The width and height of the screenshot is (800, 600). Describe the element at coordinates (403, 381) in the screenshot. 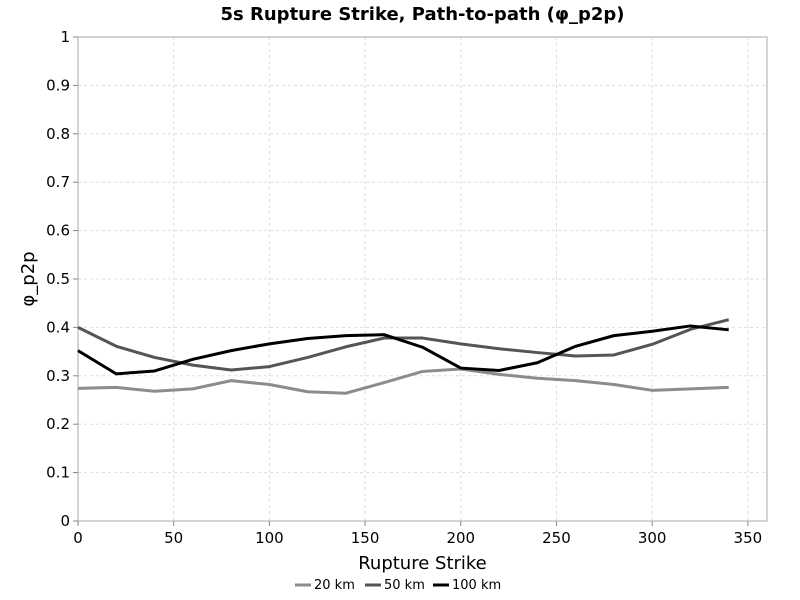

I see `series-line-20-km` at that location.